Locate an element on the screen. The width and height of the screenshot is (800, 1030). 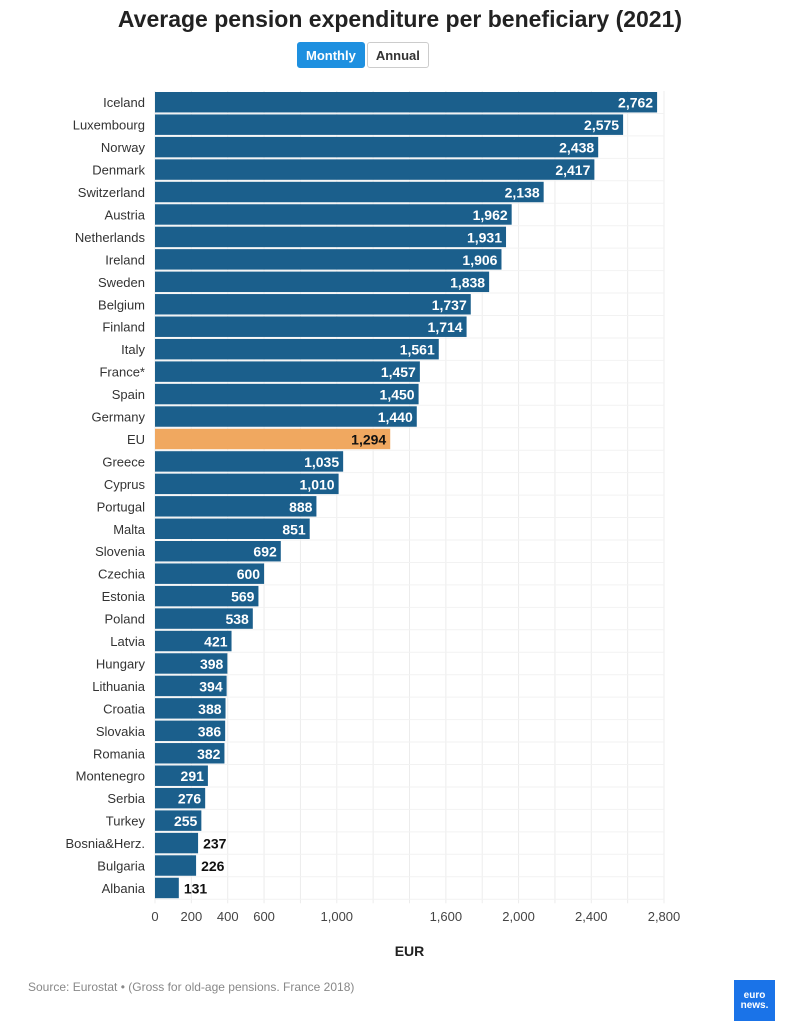
value-label: 1,561 is located at coordinates (417, 350).